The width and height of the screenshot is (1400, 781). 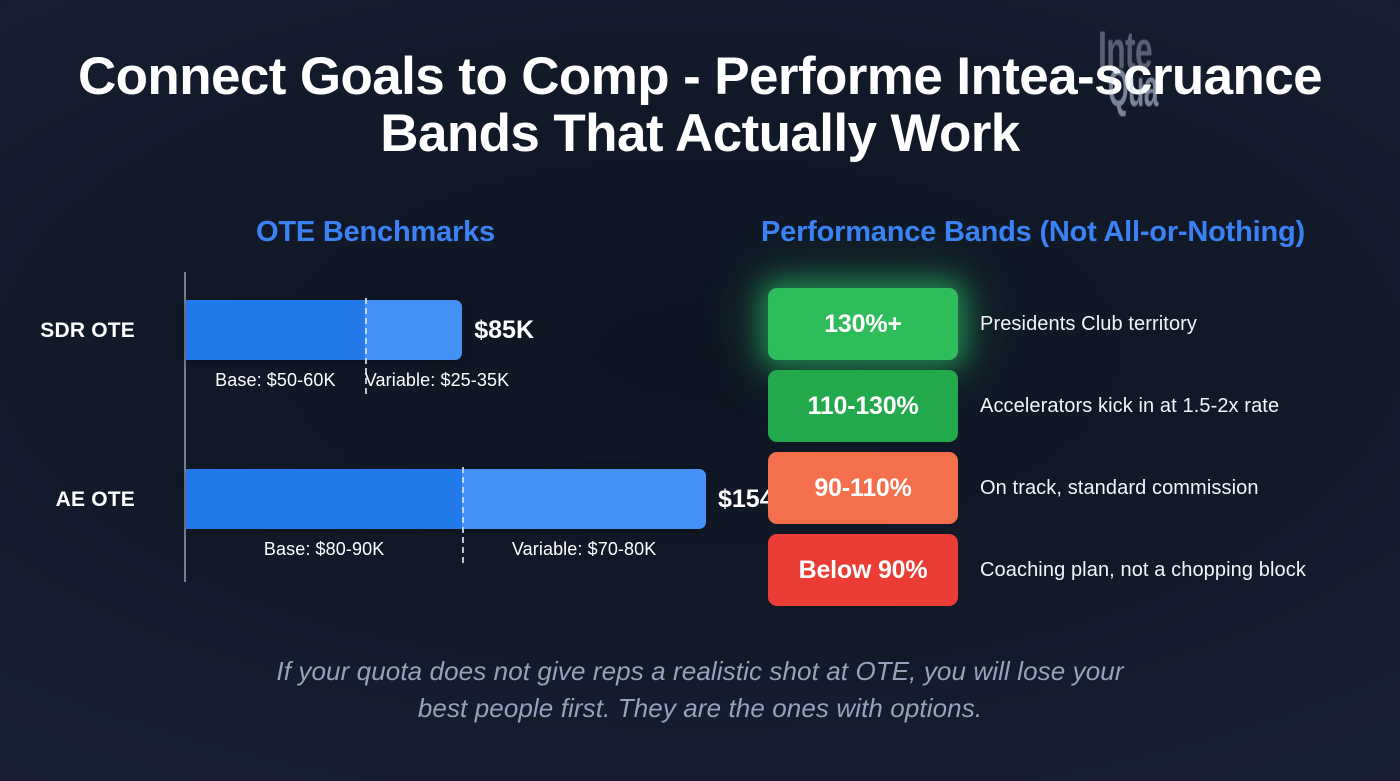 I want to click on band-chip-110-130: 110-130%, so click(x=863, y=406).